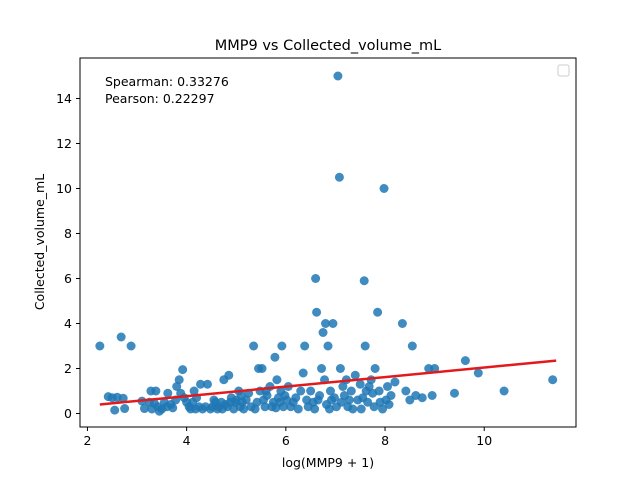 This screenshot has width=640, height=480. Describe the element at coordinates (167, 81) in the screenshot. I see `spearman-annotation: Spearman: 0.33276` at that location.